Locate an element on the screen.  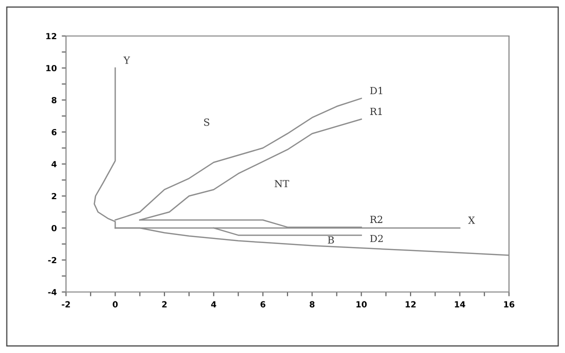
series-label: R1 is located at coordinates (376, 111).